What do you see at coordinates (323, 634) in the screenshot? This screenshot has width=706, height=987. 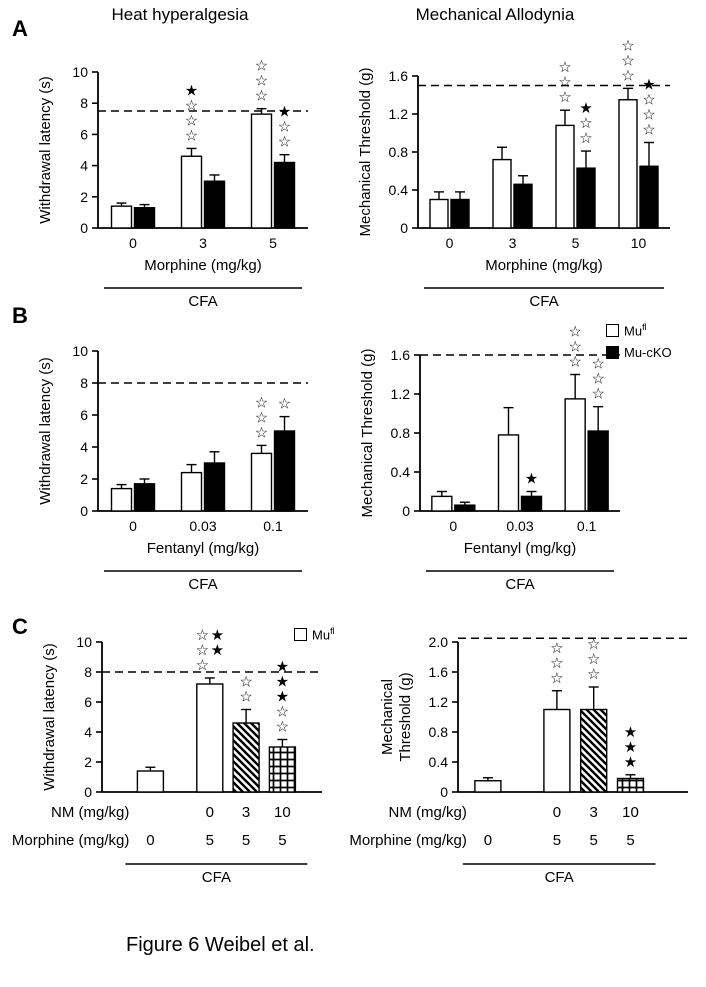 I see `mufl-label-c: Mufl` at bounding box center [323, 634].